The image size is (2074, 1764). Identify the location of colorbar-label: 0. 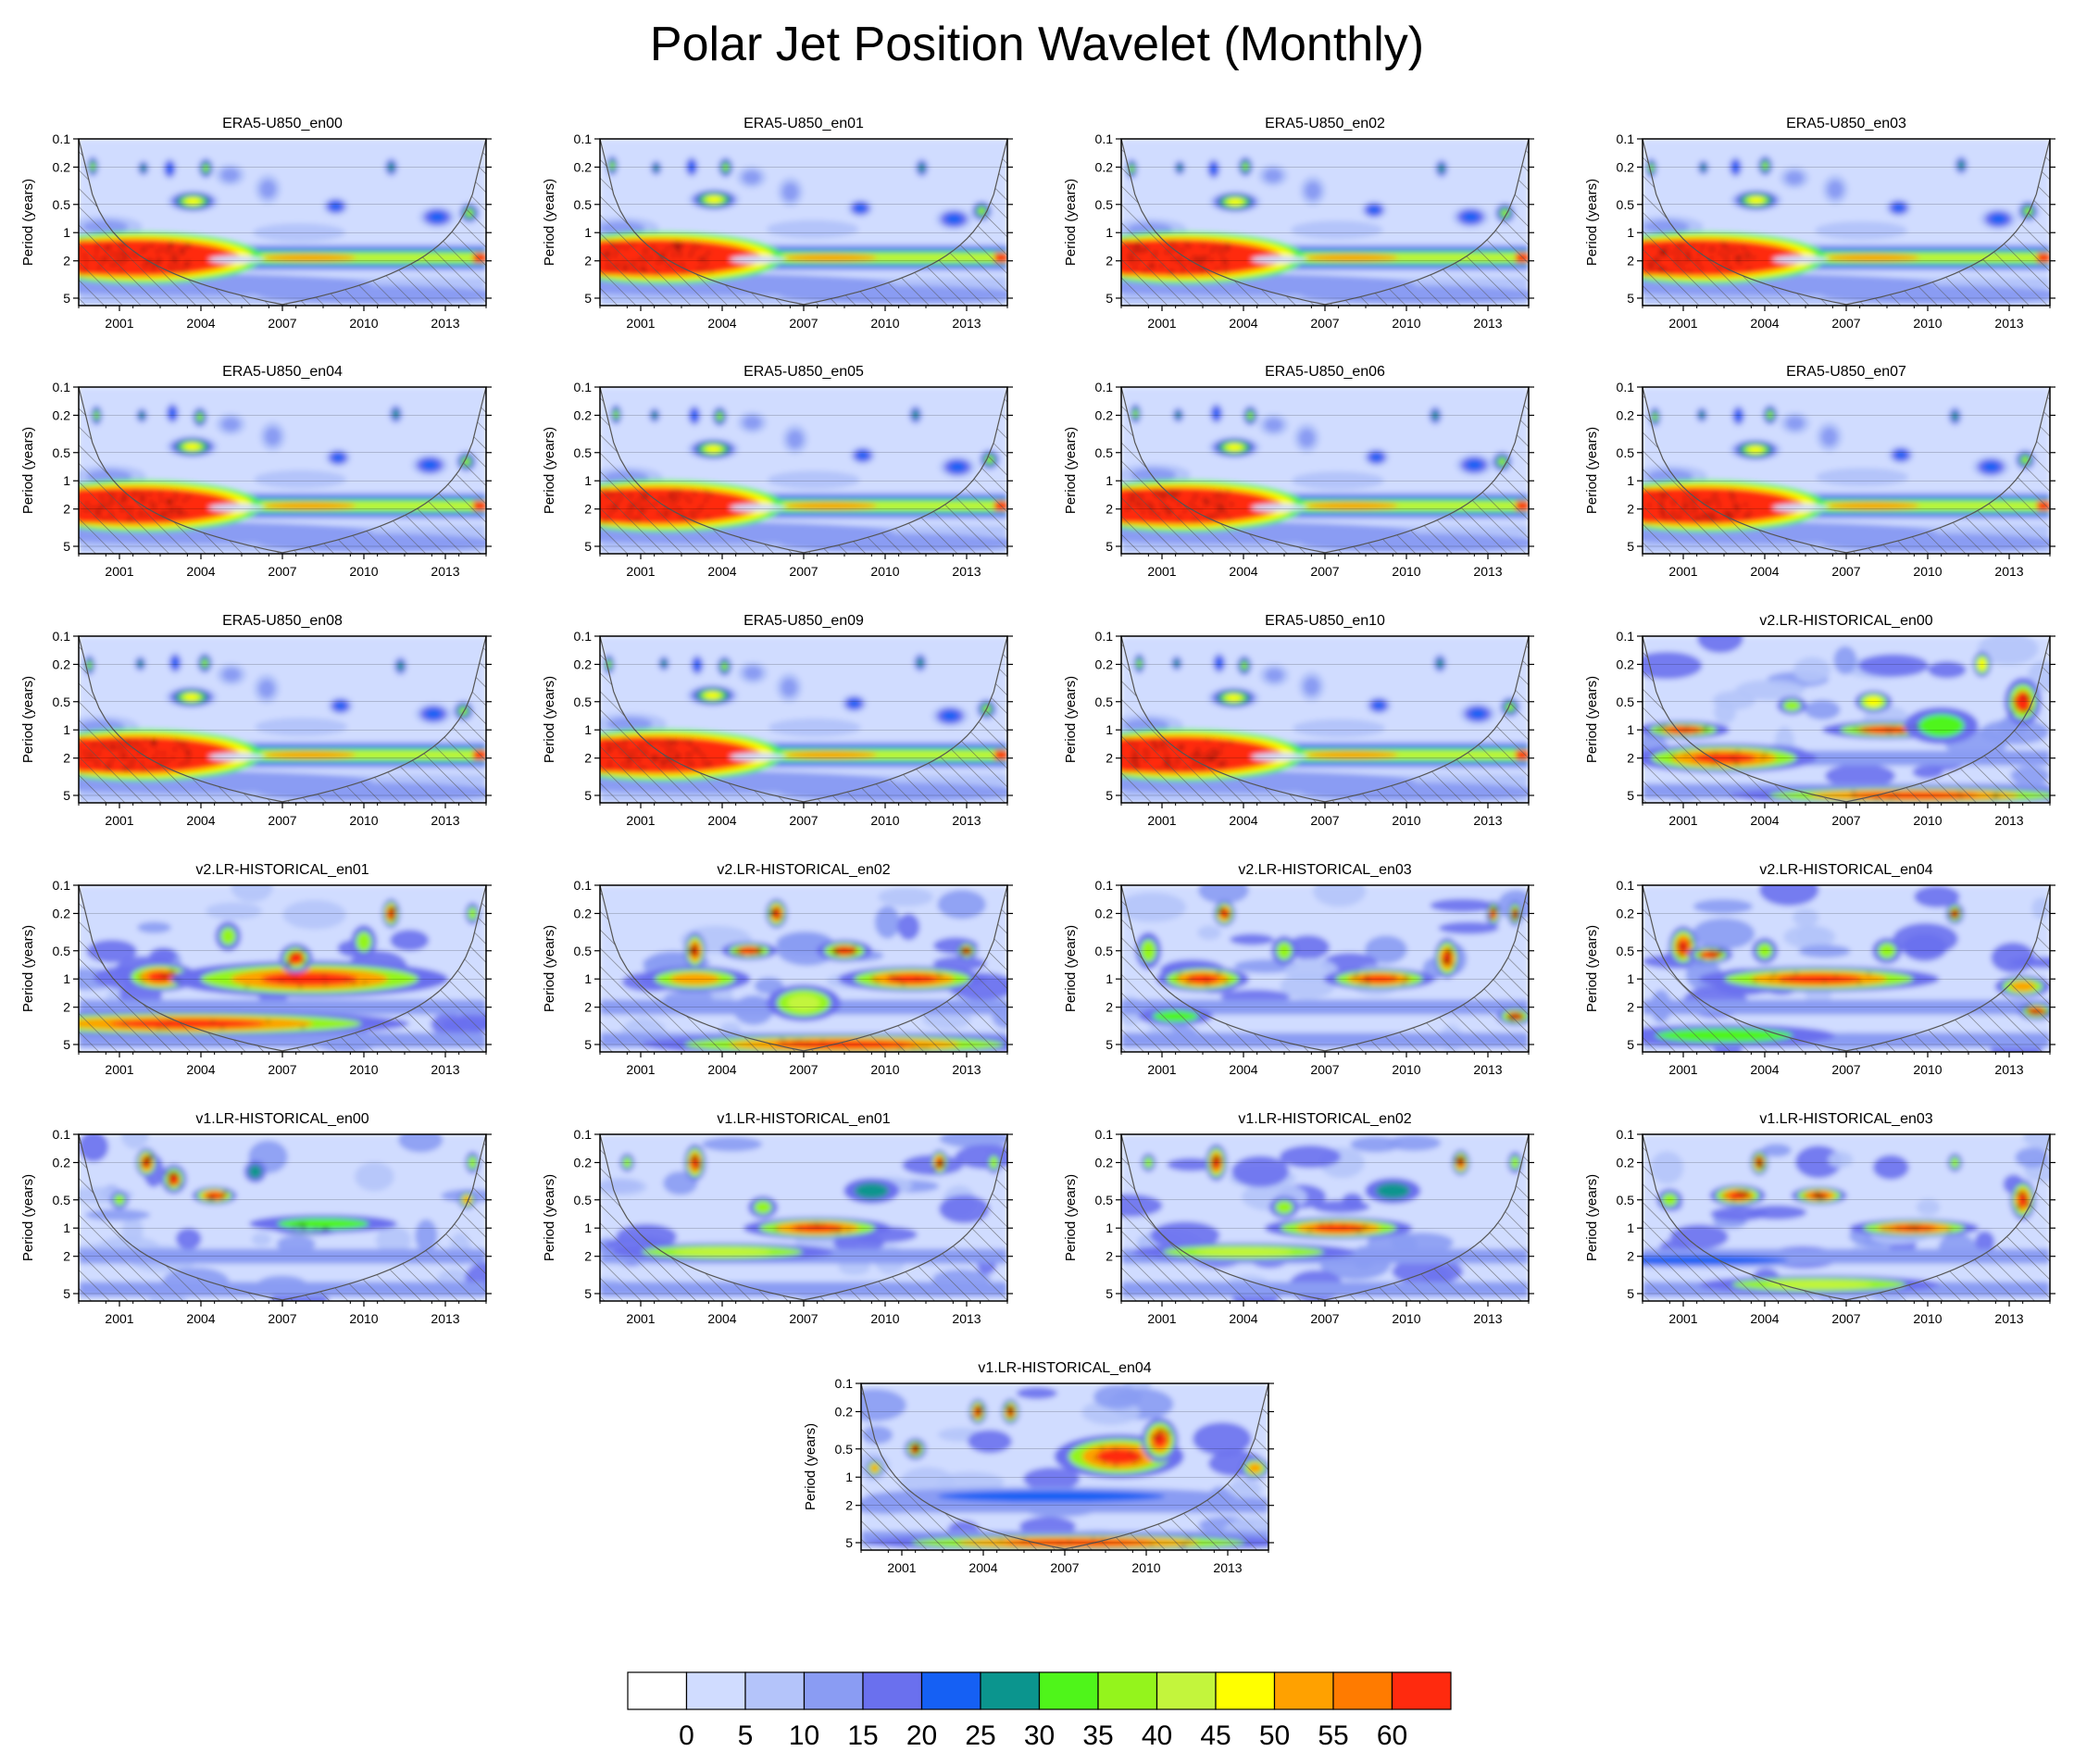
(686, 1736).